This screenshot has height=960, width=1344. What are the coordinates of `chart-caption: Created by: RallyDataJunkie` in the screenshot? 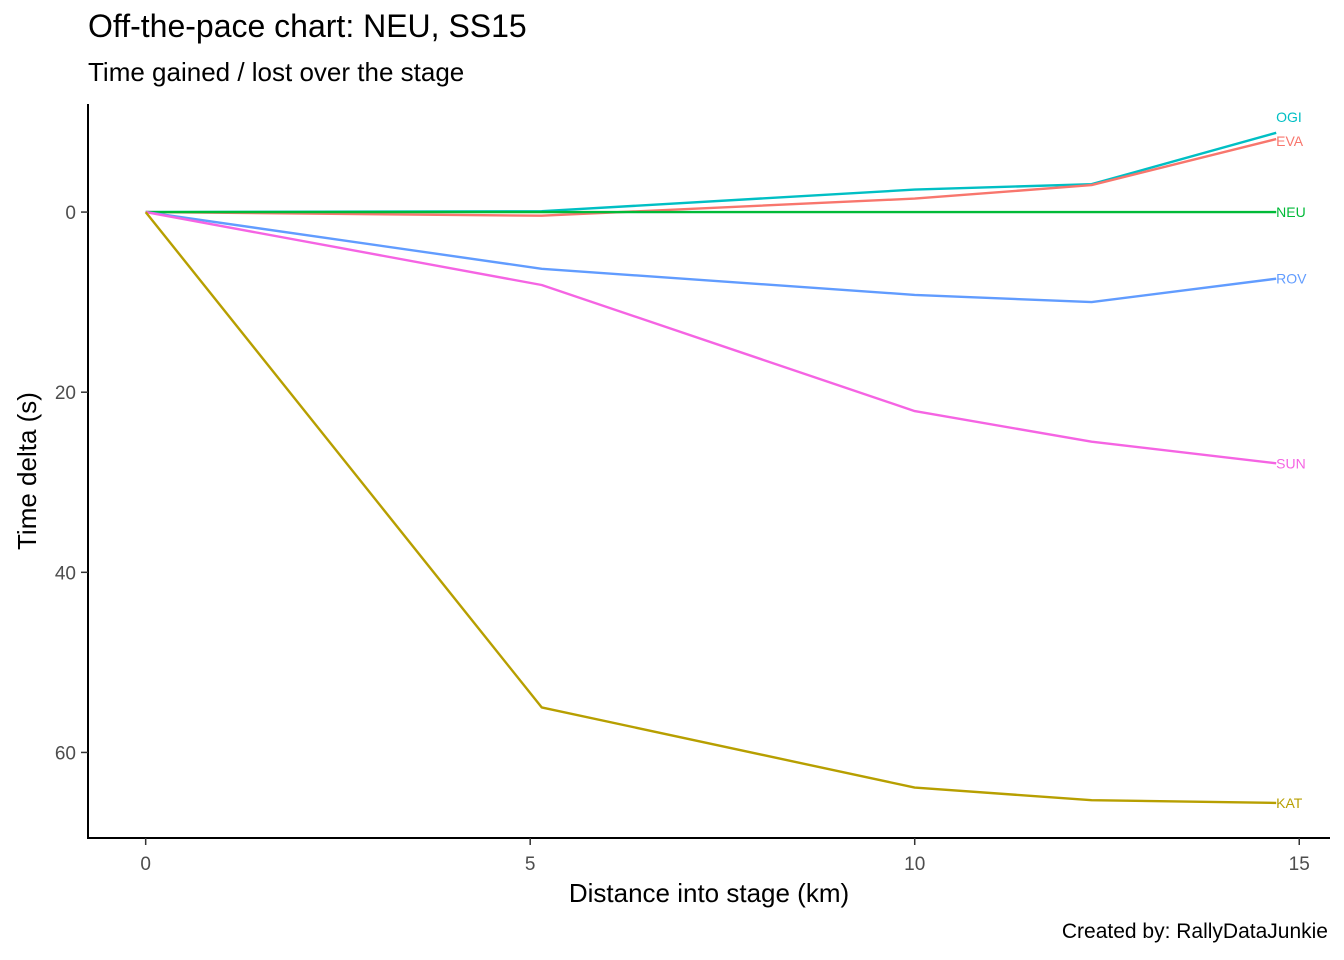 It's located at (1194, 931).